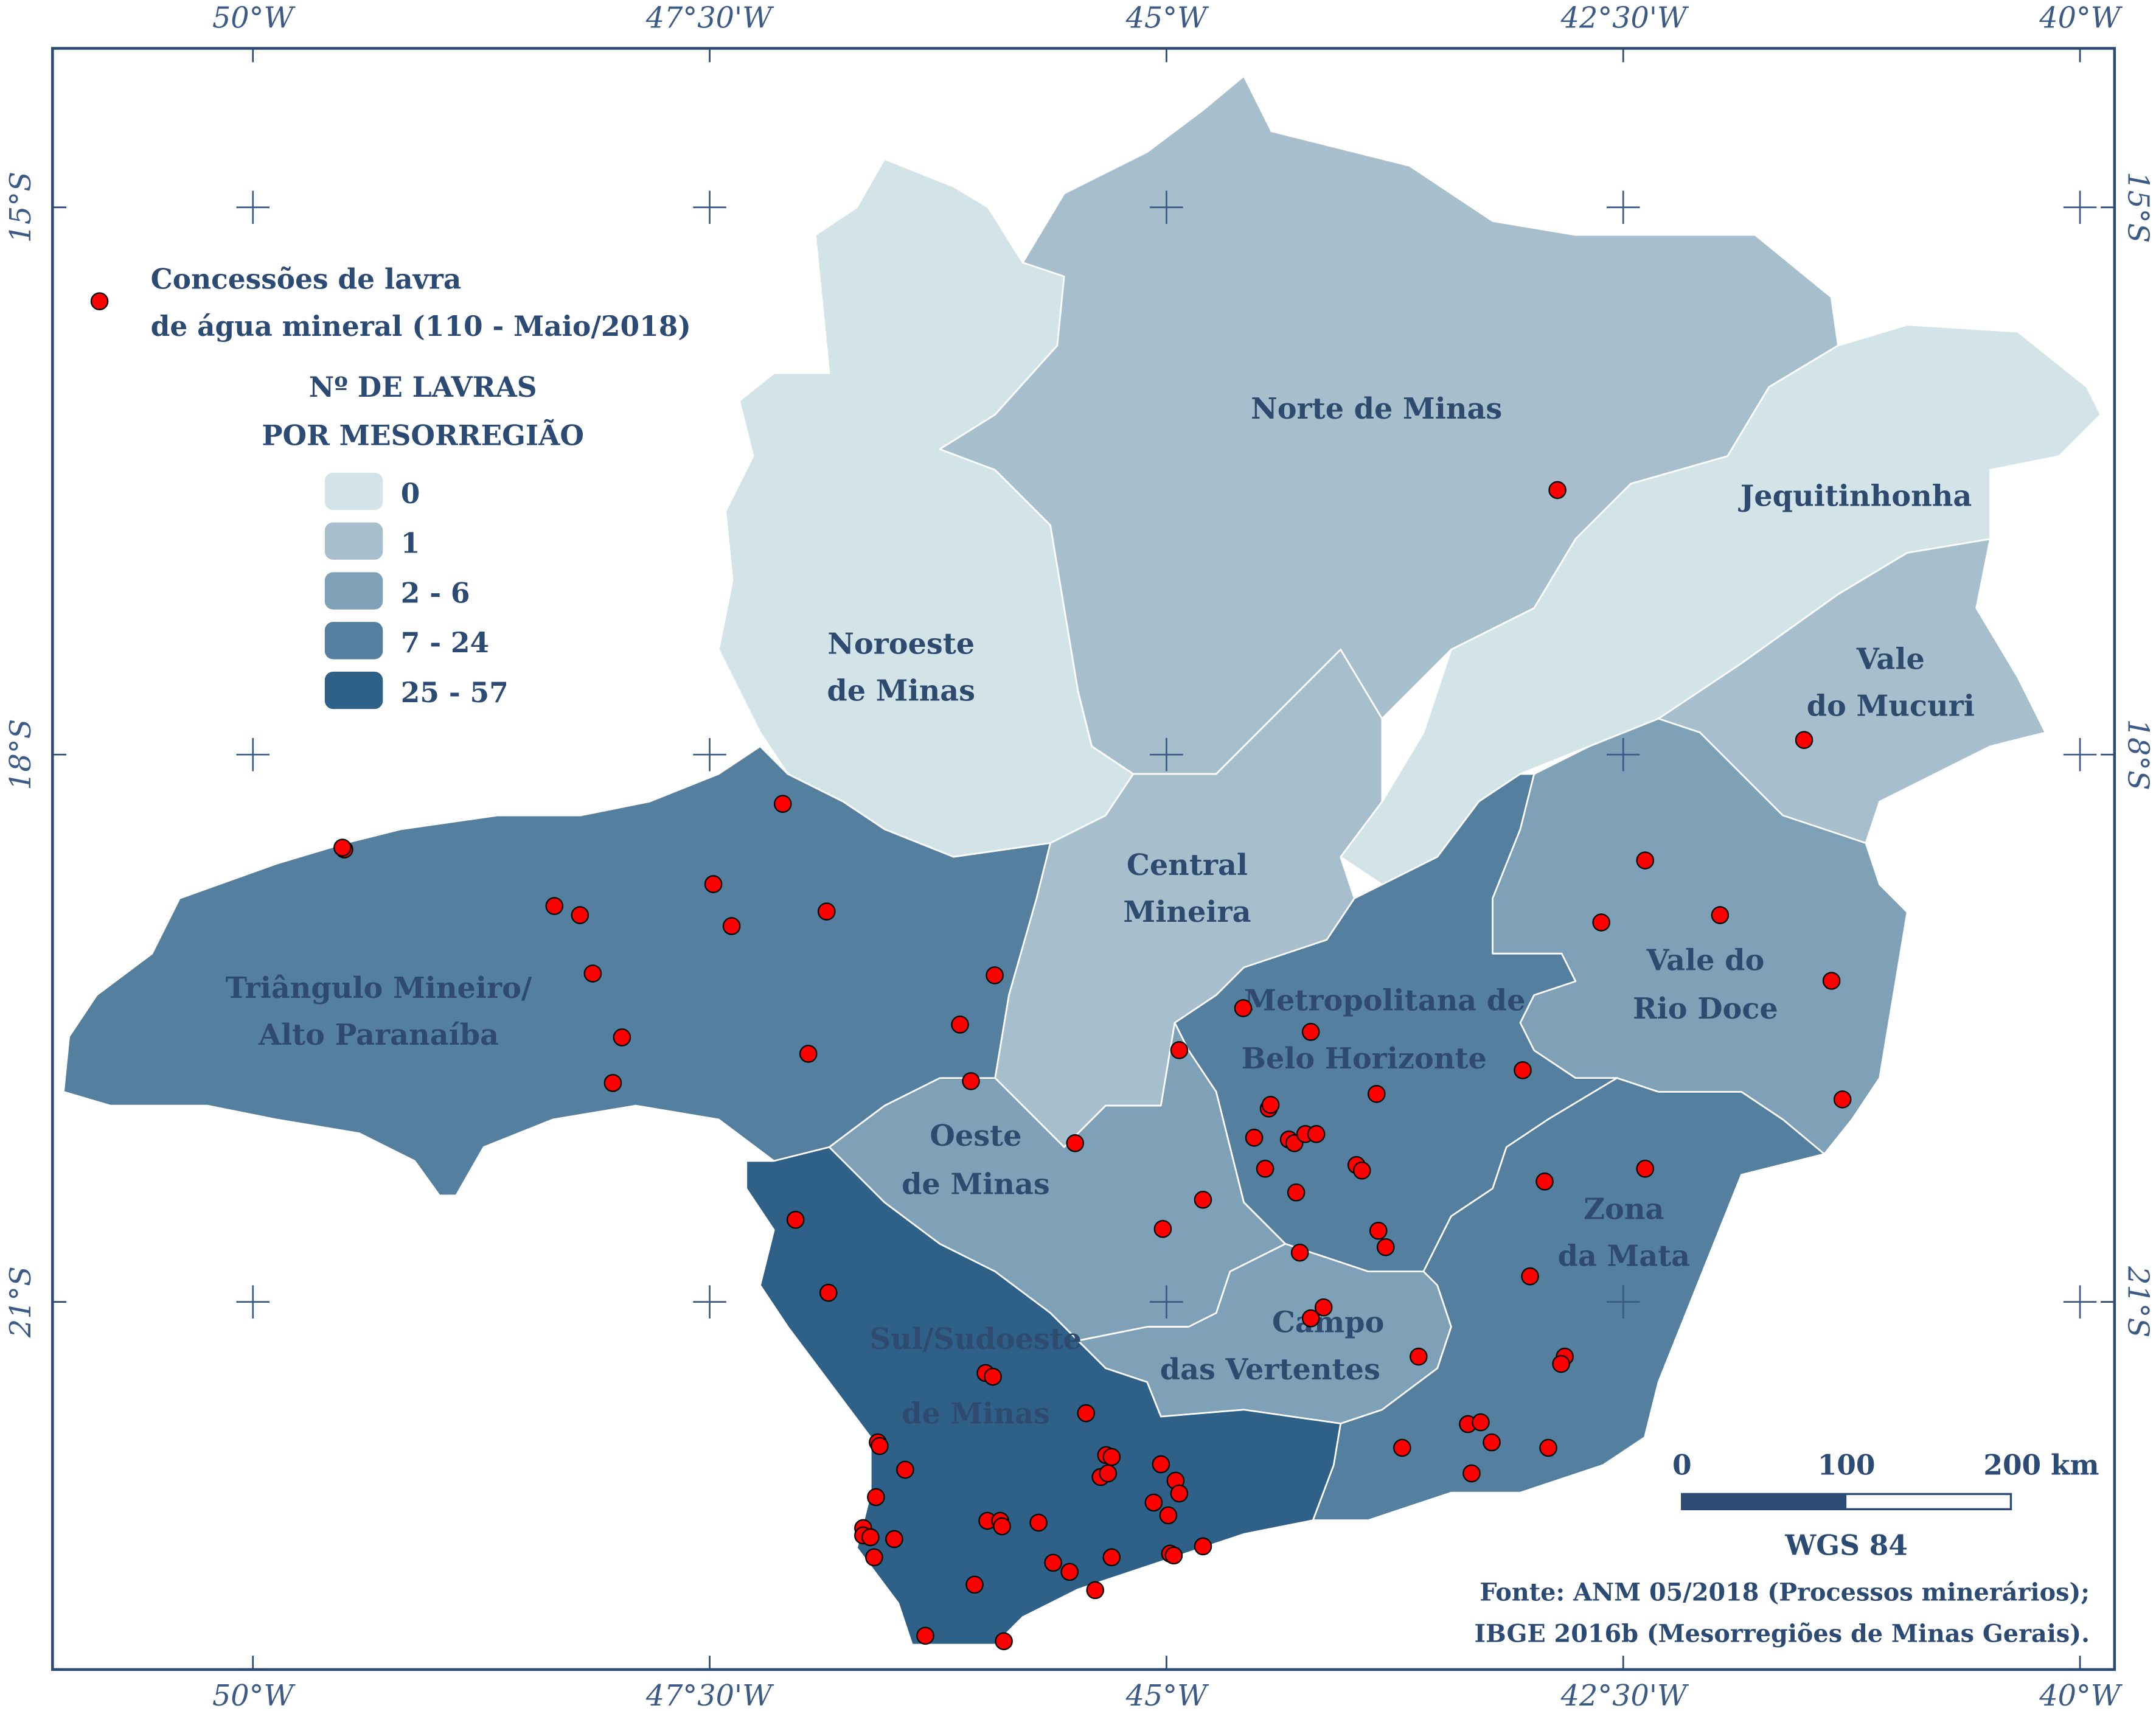 This screenshot has width=2156, height=1711. What do you see at coordinates (1167, 1695) in the screenshot?
I see `longitude-labels-bottom: 50°W 47°30'W 45°W 42°30'W 40°W` at bounding box center [1167, 1695].